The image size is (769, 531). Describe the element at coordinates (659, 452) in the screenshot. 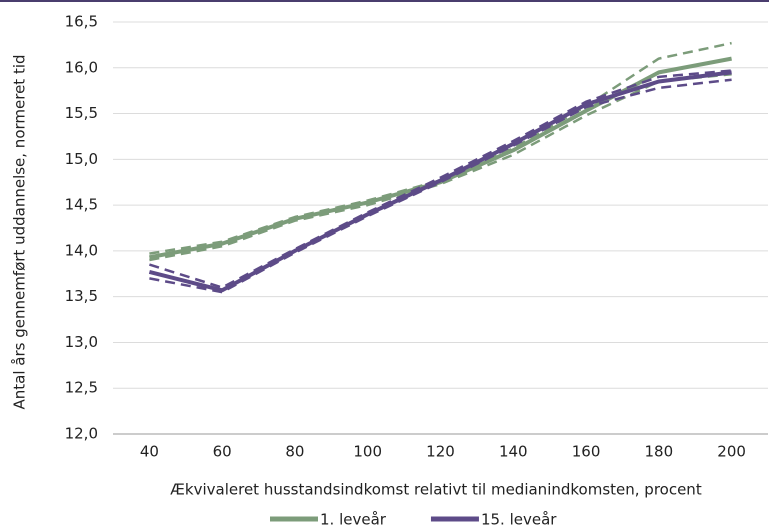

I see `x-tick-label: 180` at that location.